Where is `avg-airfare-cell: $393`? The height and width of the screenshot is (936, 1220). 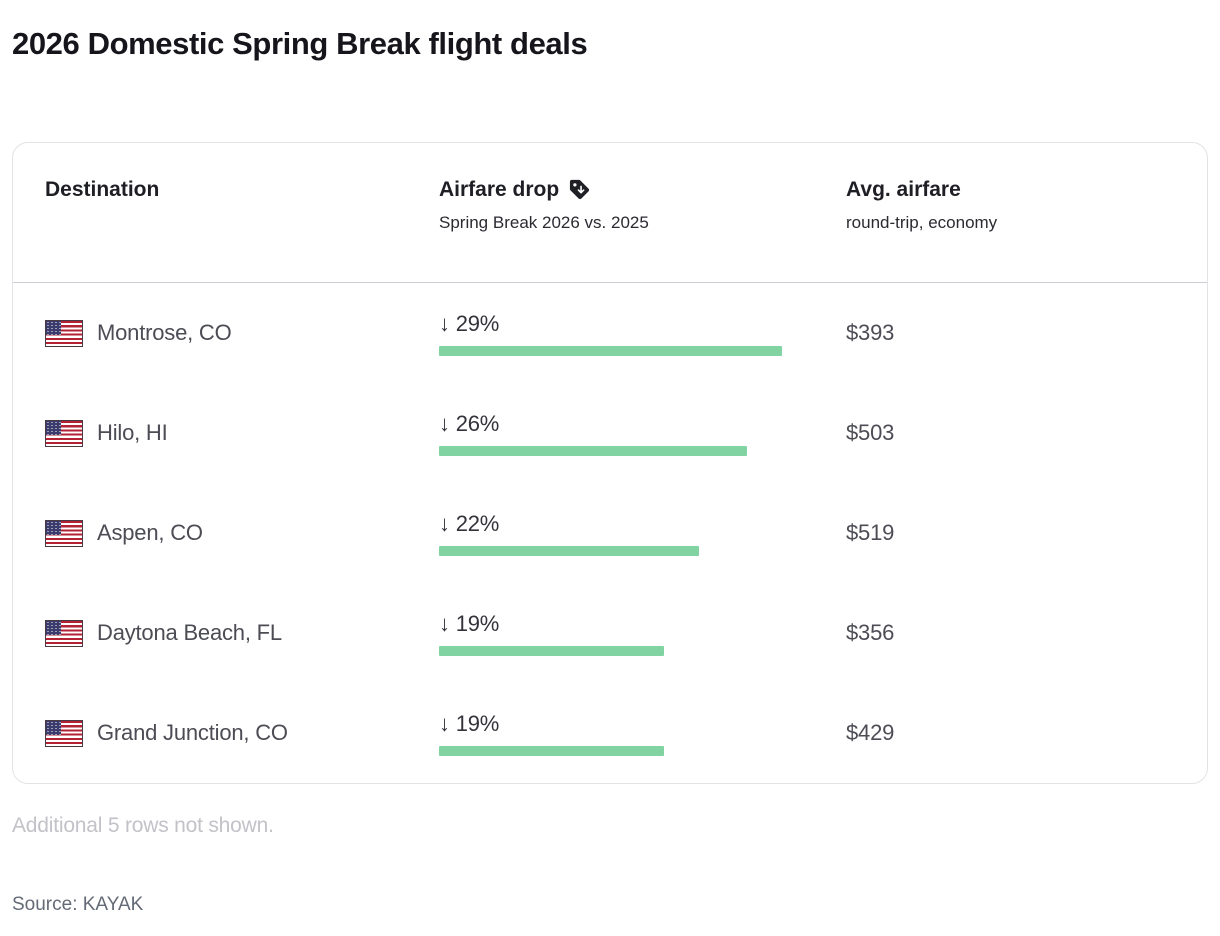
avg-airfare-cell: $393 is located at coordinates (1010, 333).